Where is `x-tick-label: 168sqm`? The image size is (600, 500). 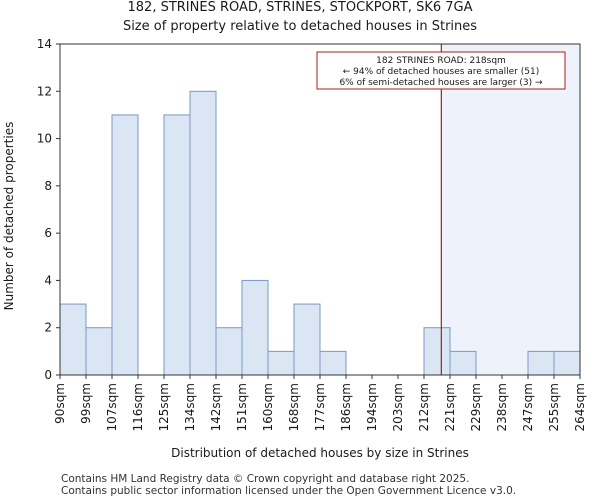
x-tick-label: 168sqm is located at coordinates (294, 407).